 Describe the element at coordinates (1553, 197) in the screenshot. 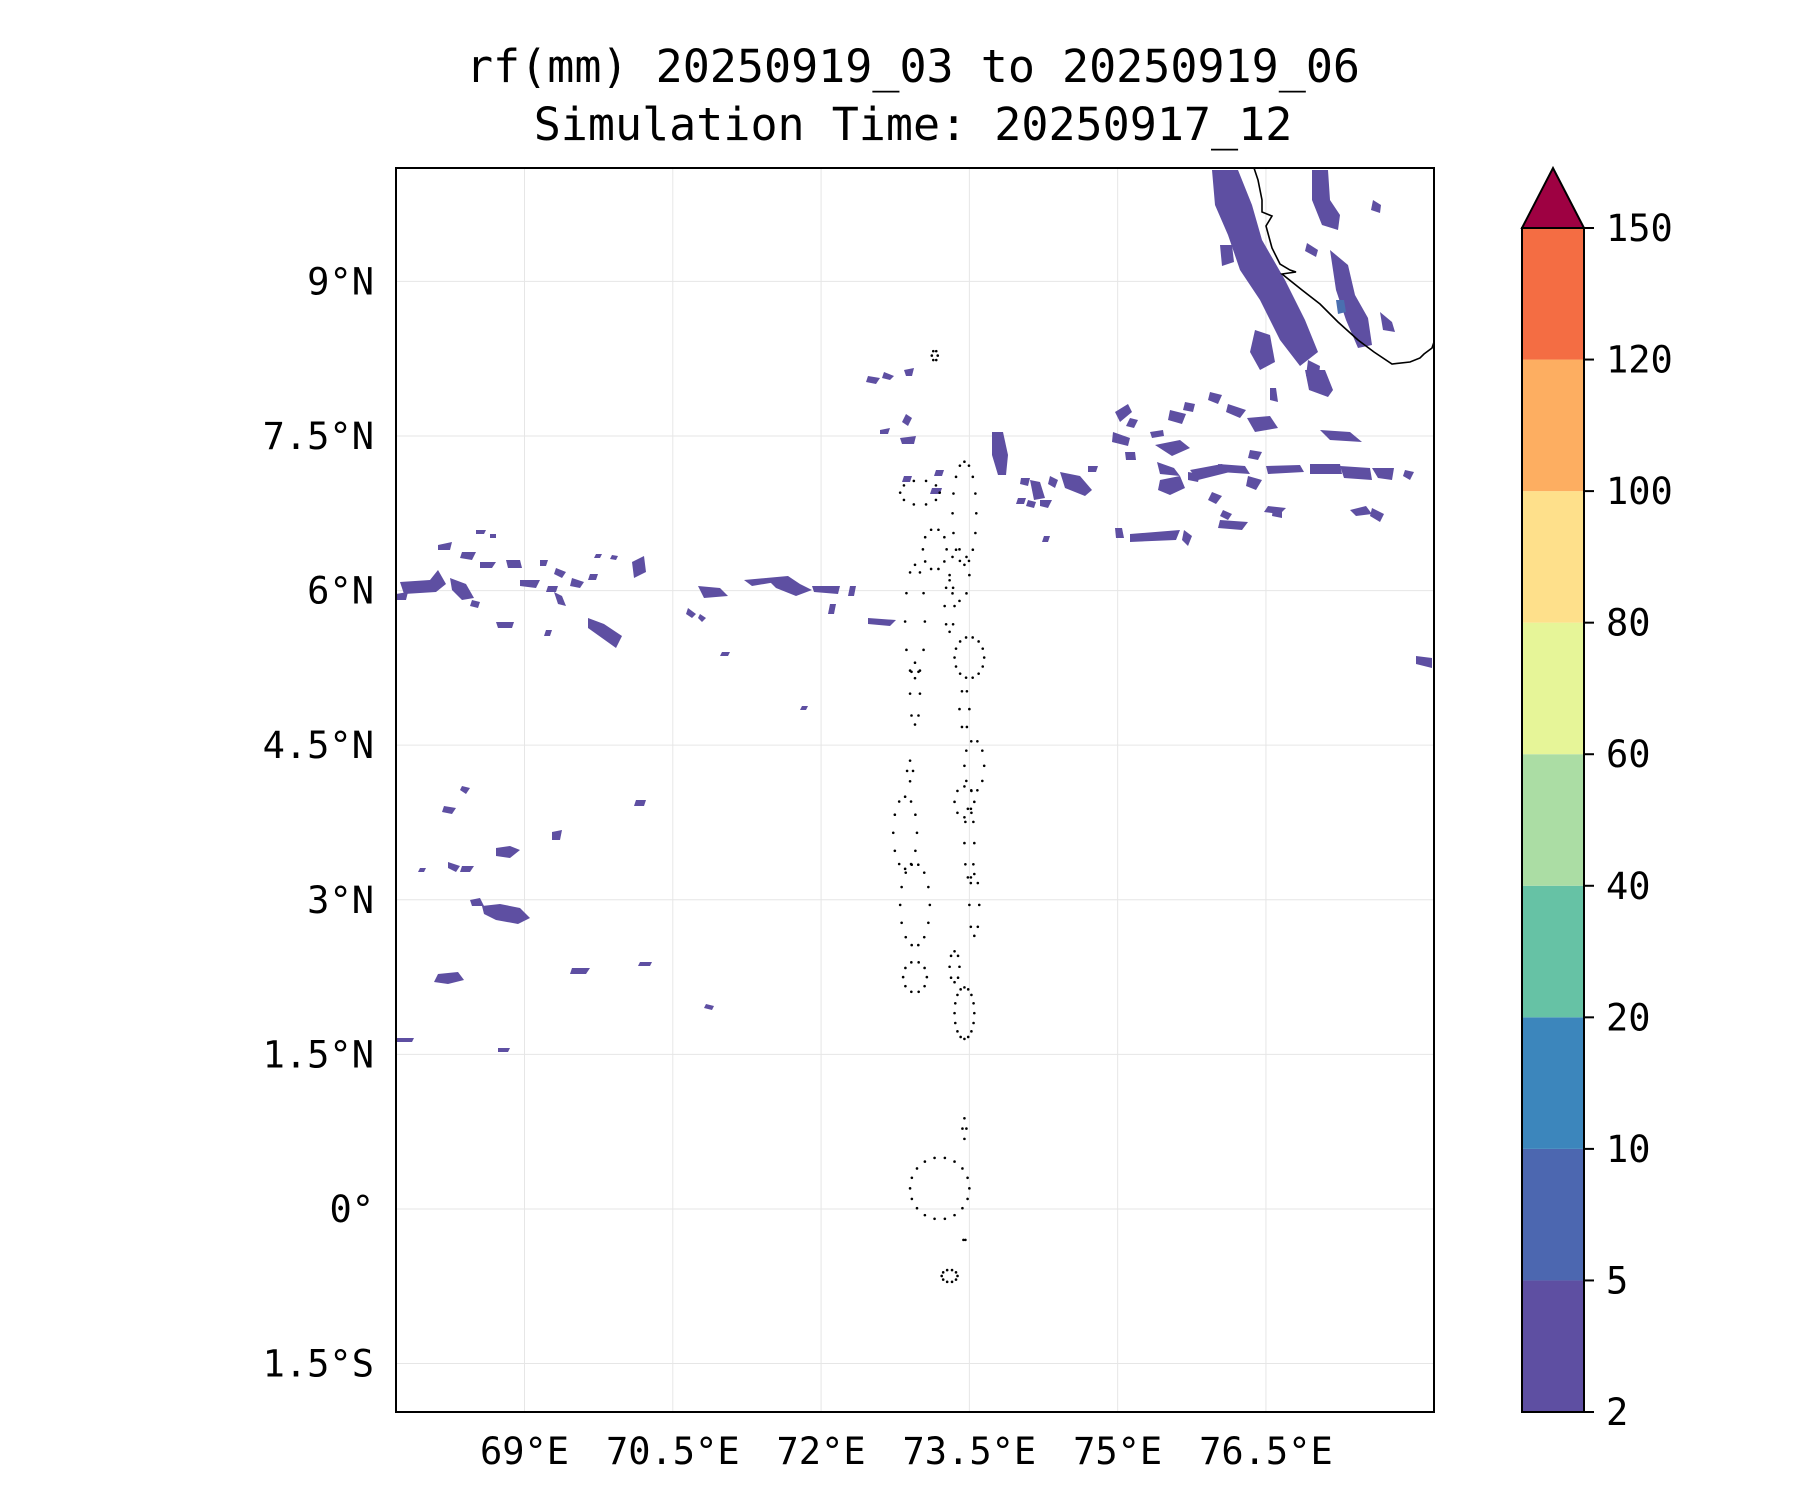

I see `colorbar-extend-max` at that location.